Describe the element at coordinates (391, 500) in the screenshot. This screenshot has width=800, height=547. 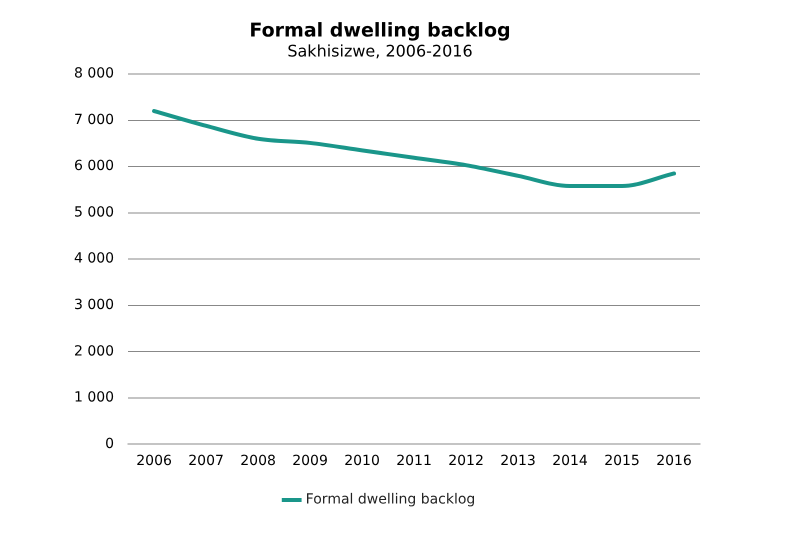
I see `legend-label: Formal dwelling backlog` at that location.